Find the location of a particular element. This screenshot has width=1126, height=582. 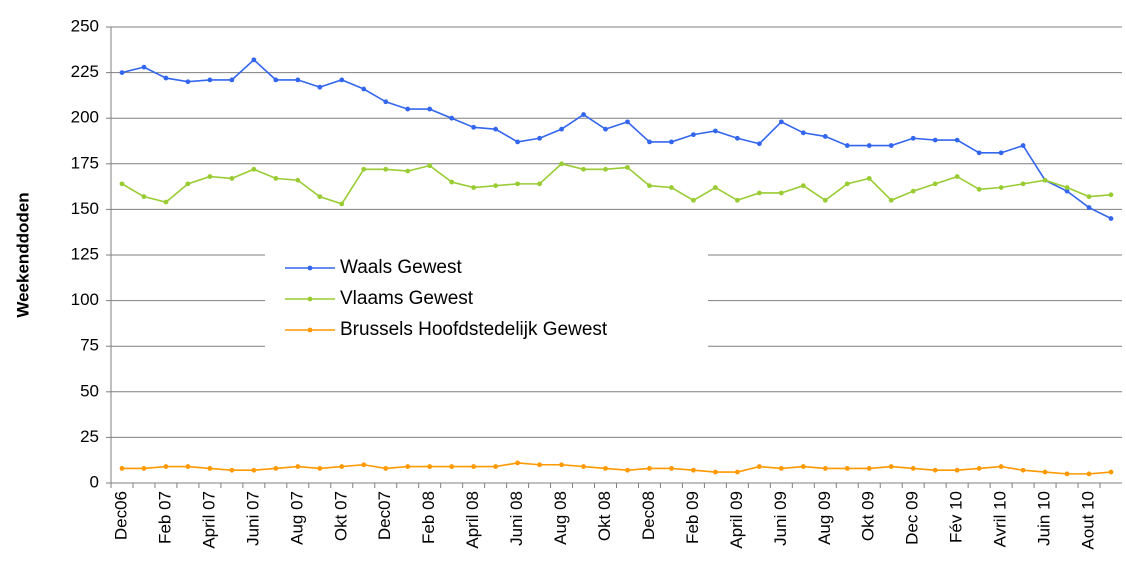

y-tick-label: 200 is located at coordinates (85, 117).